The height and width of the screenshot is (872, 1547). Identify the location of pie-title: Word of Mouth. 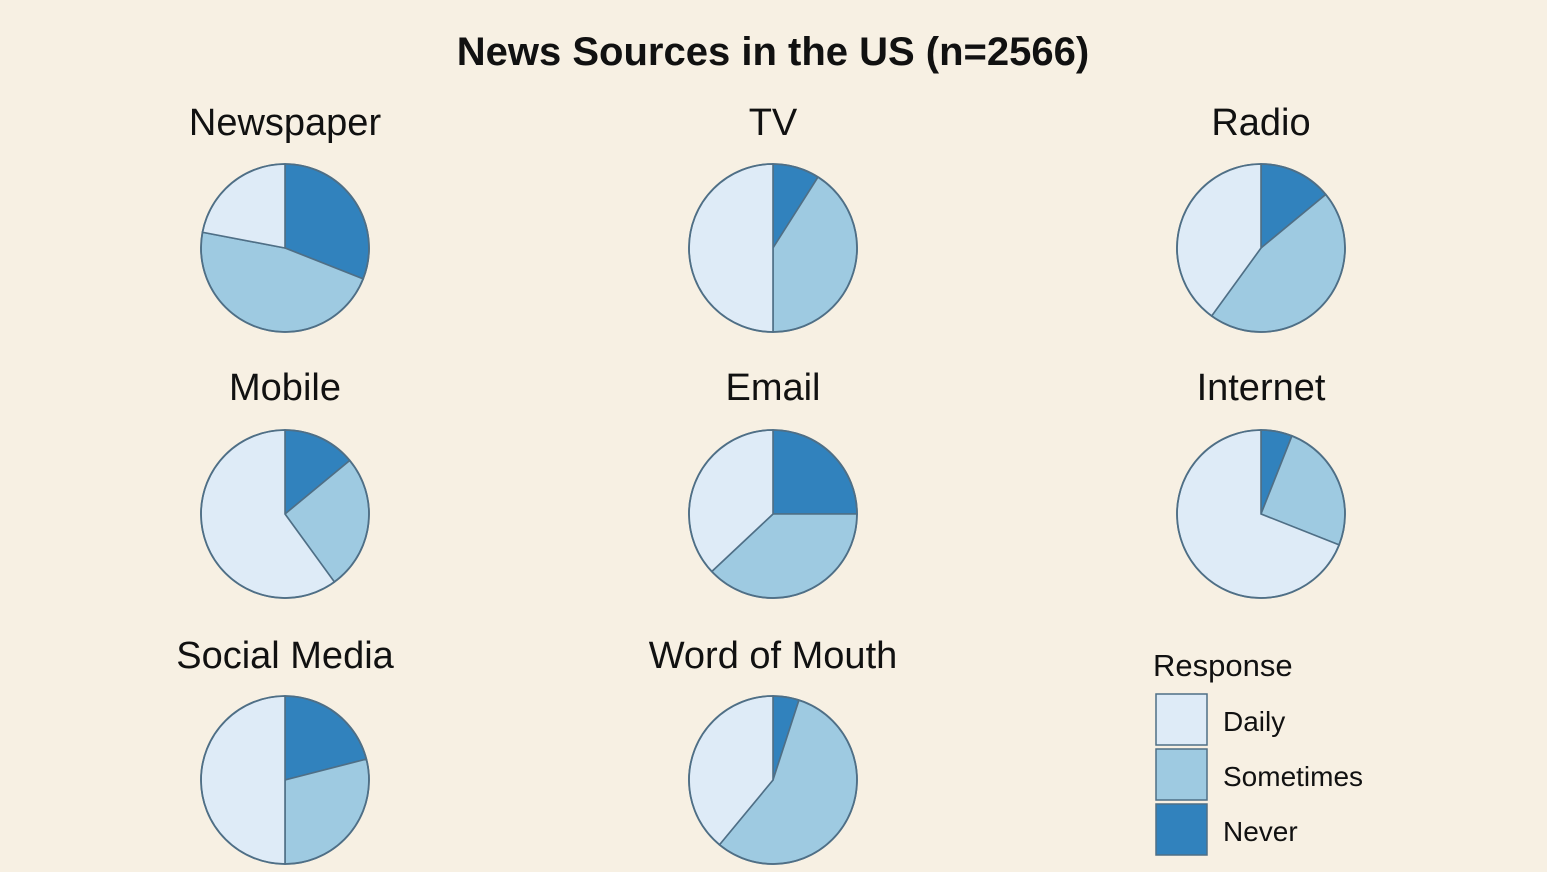
(773, 656).